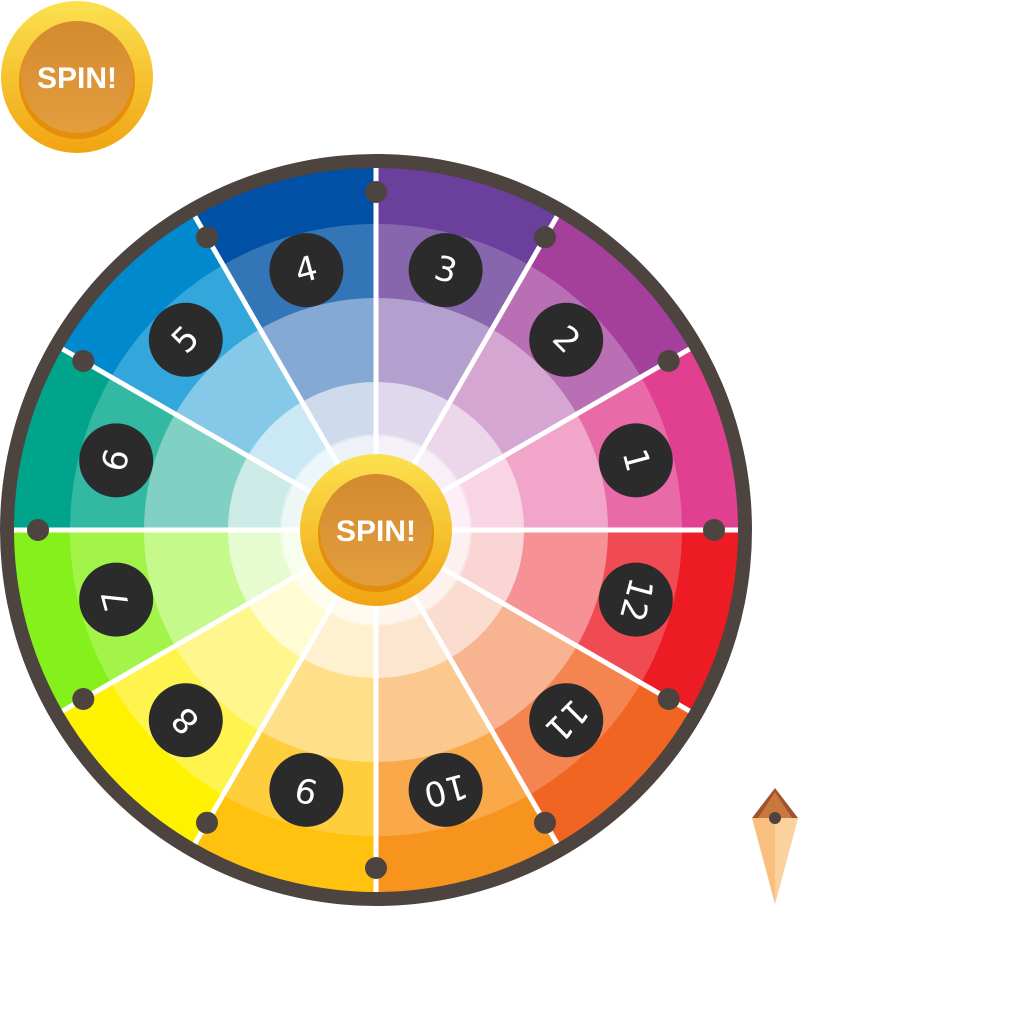 The height and width of the screenshot is (1024, 1024). What do you see at coordinates (566, 720) in the screenshot?
I see `number-badge-11: 11` at bounding box center [566, 720].